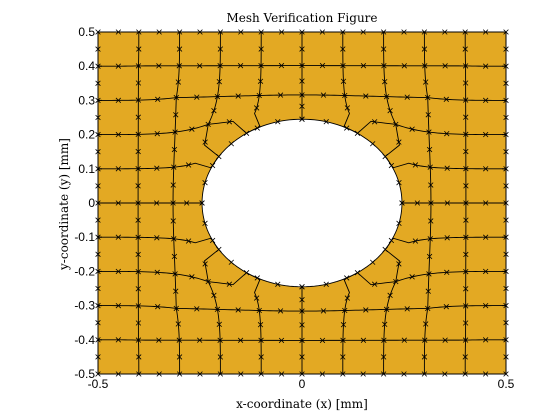 The height and width of the screenshot is (420, 560). I want to click on chart-title: Mesh Verification Figure, so click(301, 18).